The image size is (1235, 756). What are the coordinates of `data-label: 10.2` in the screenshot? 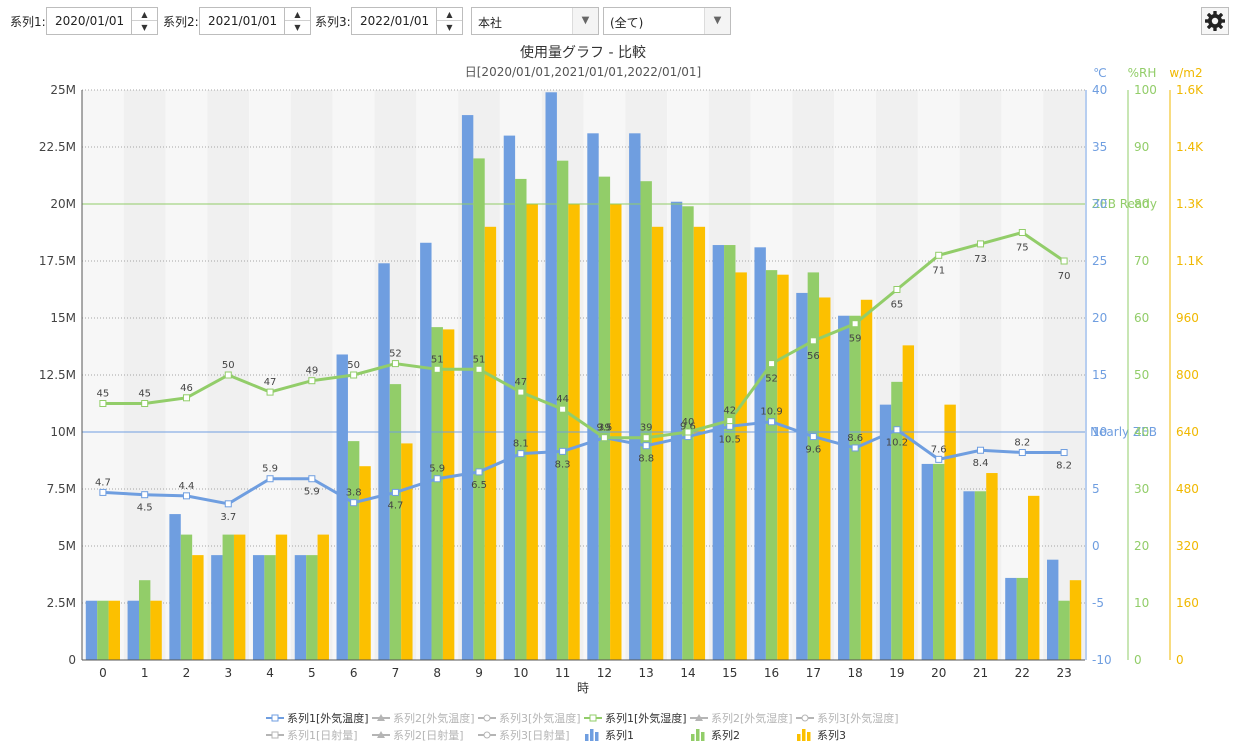 It's located at (897, 443).